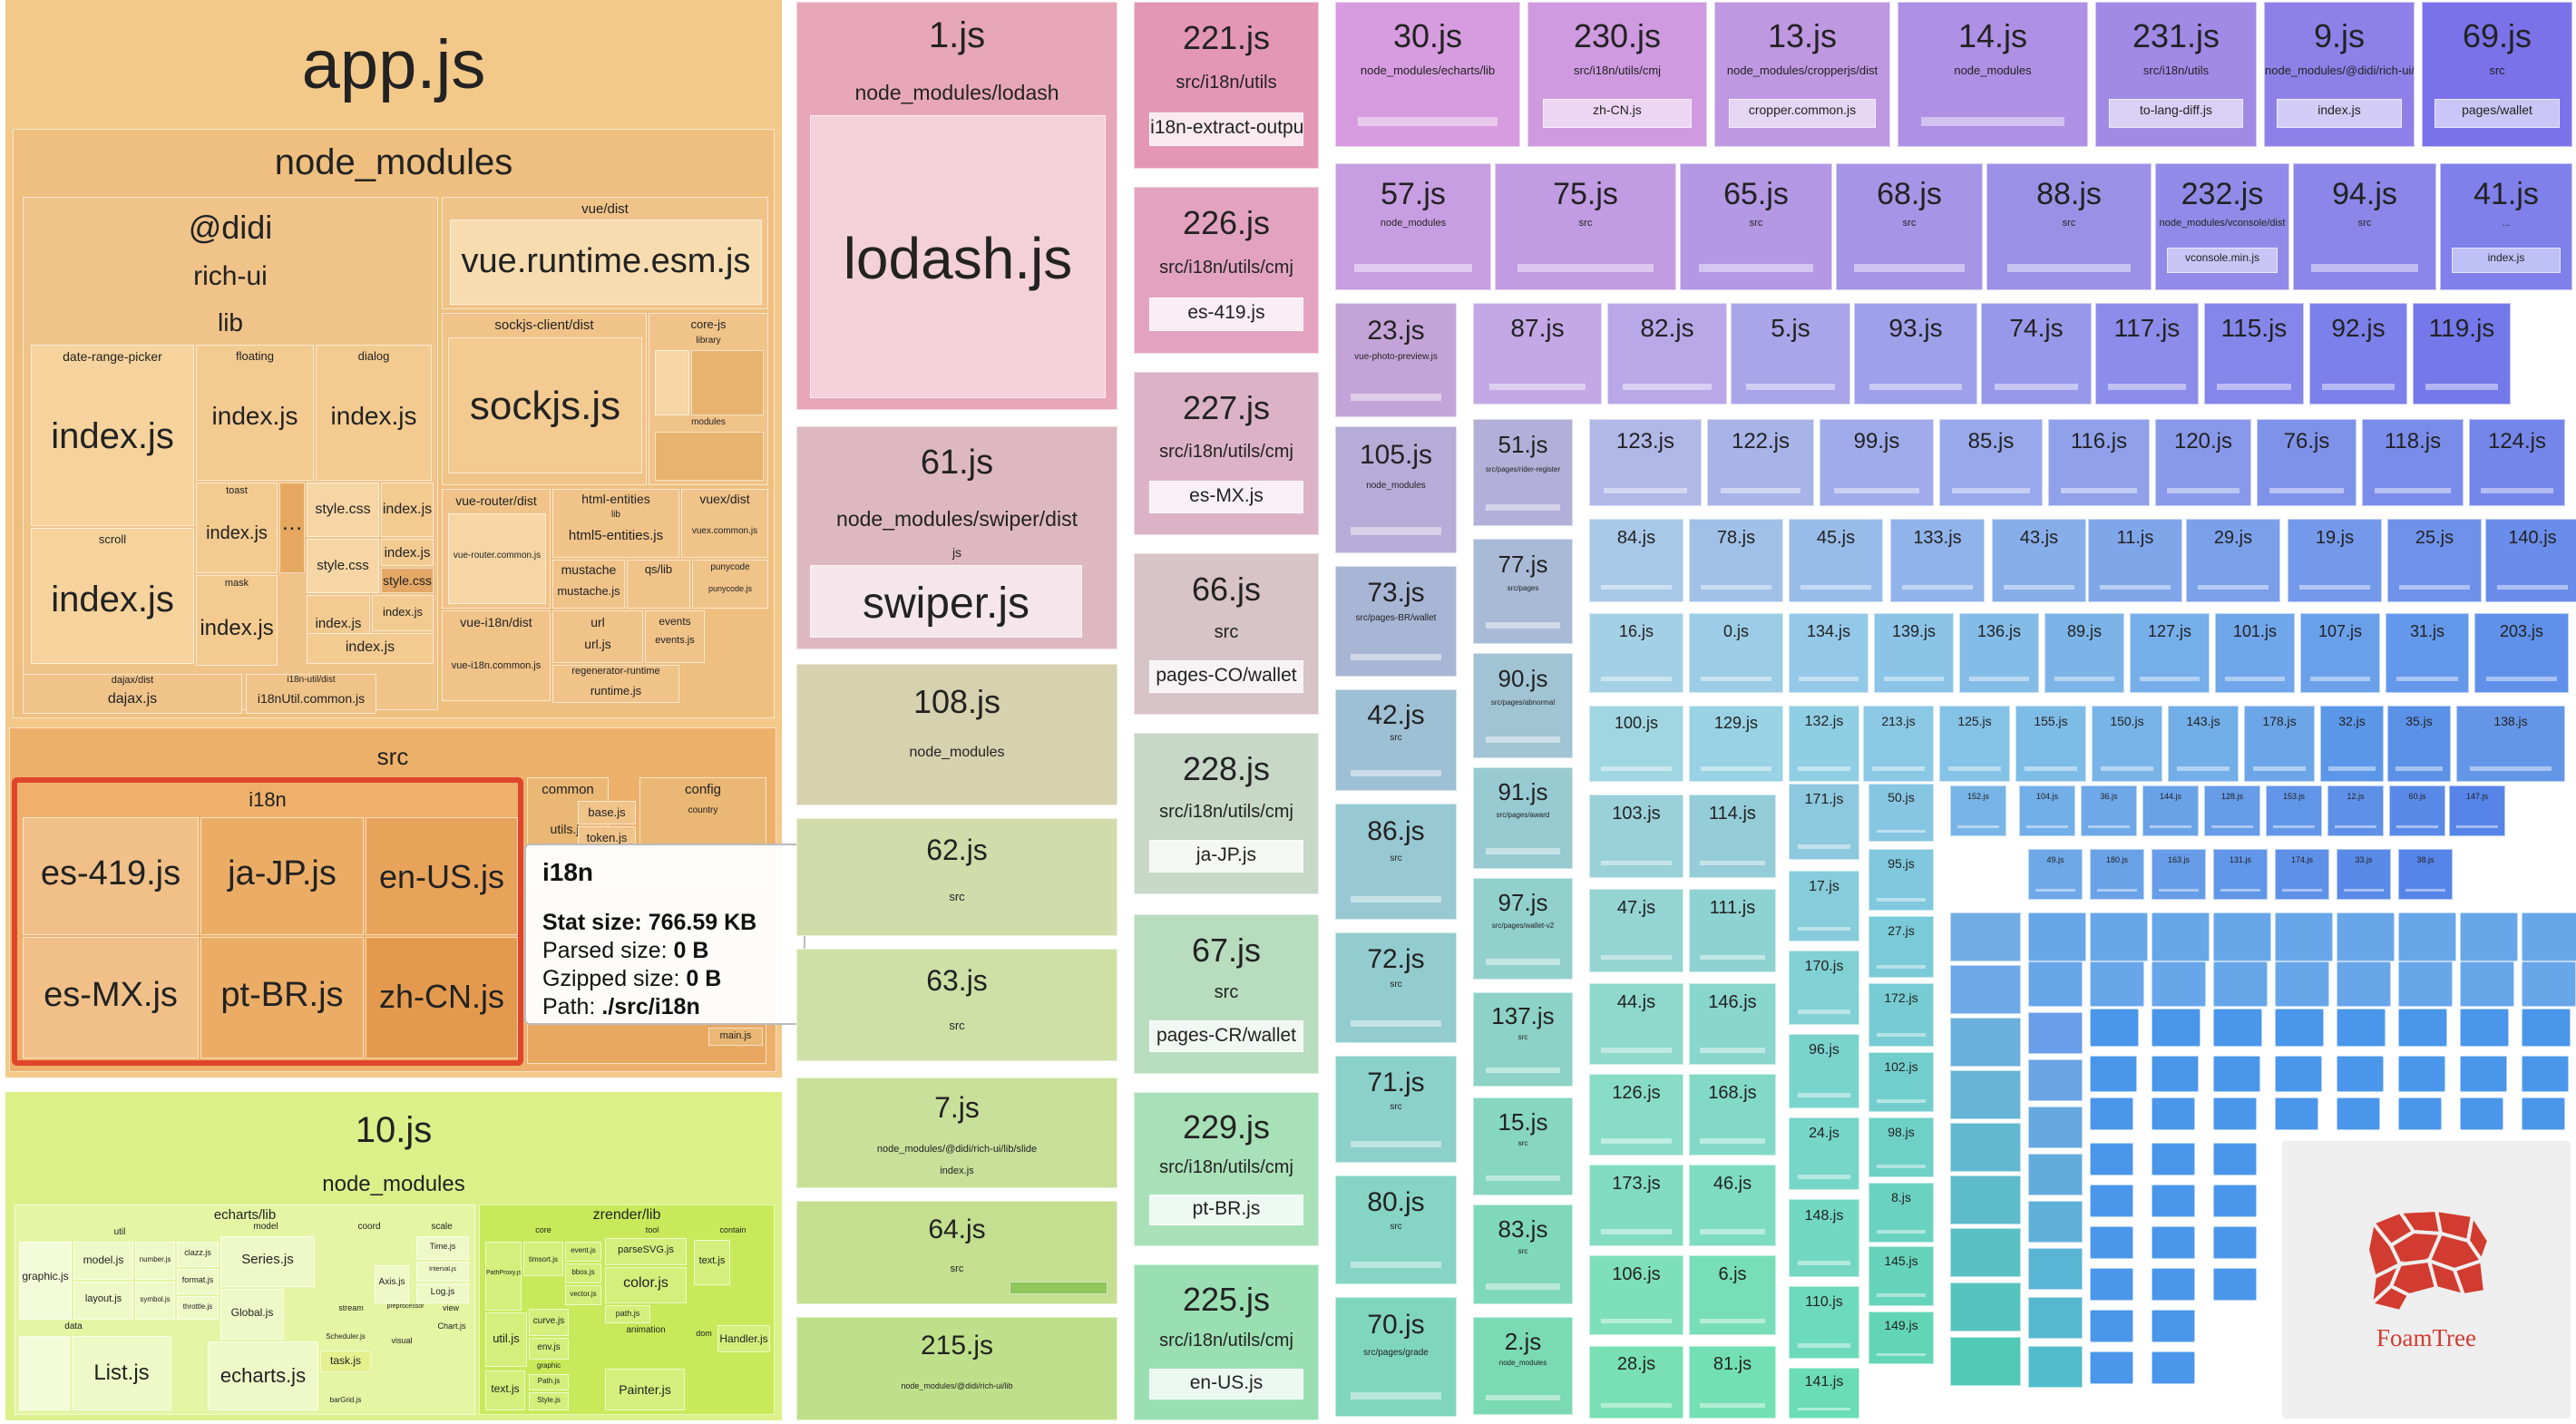 Image resolution: width=2576 pixels, height=1424 pixels. Describe the element at coordinates (1636, 836) in the screenshot. I see `chunk-103: 103.js` at that location.